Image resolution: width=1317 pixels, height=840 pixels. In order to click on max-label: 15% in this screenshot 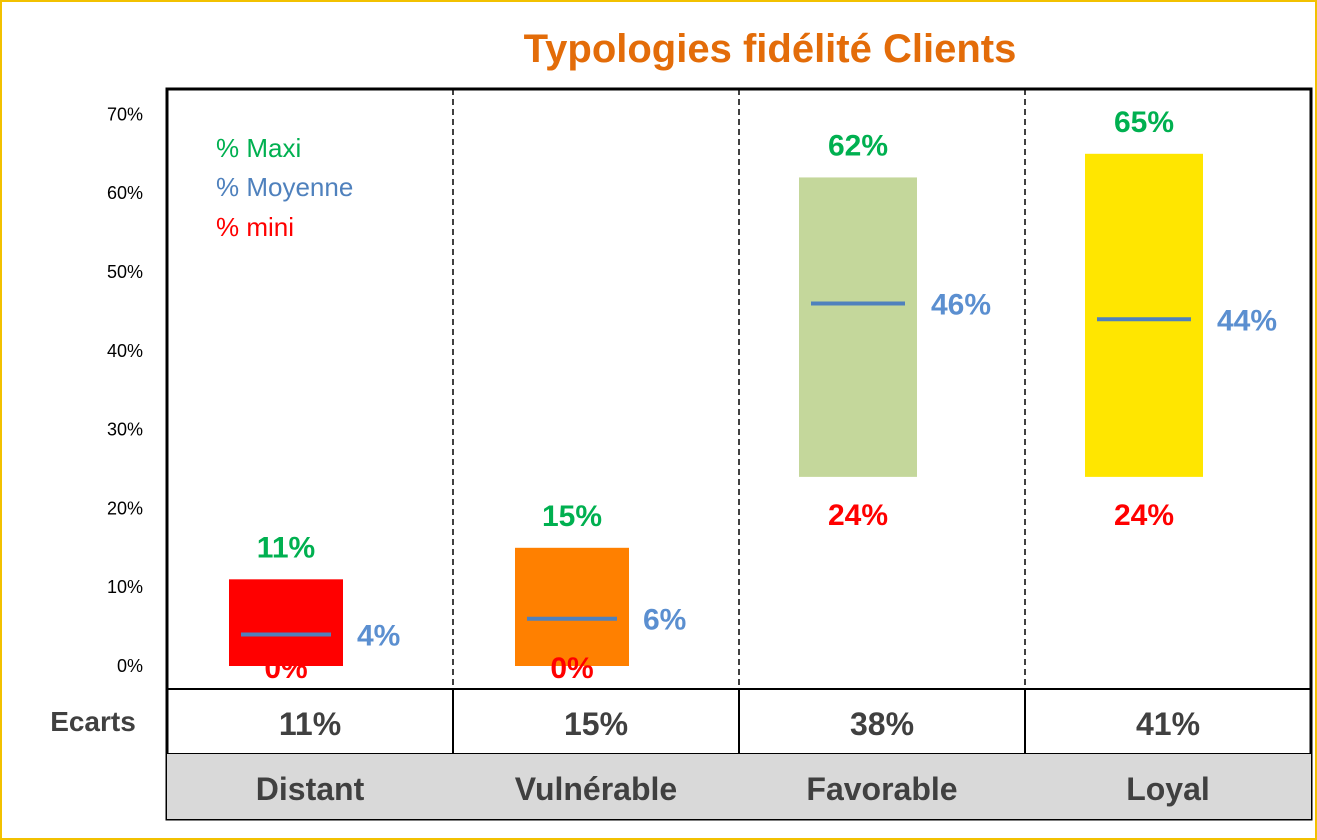, I will do `click(572, 516)`.